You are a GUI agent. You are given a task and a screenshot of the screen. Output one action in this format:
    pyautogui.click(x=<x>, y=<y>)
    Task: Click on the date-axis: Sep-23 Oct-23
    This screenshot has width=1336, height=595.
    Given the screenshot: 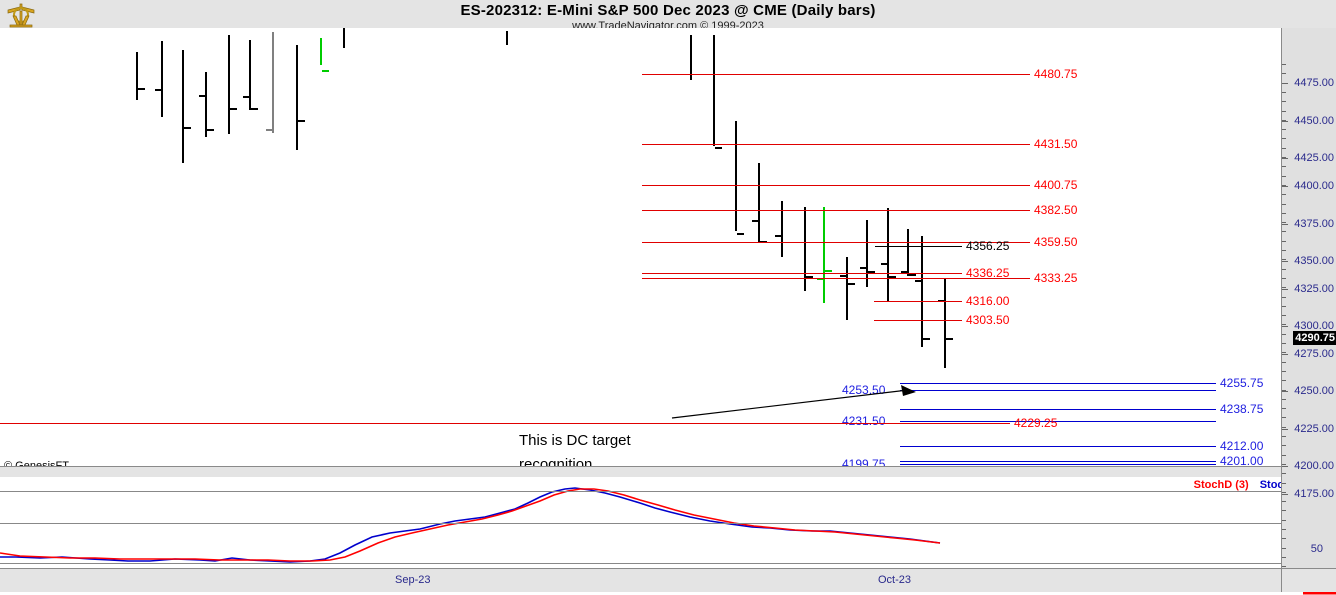 What is the action you would take?
    pyautogui.click(x=640, y=580)
    